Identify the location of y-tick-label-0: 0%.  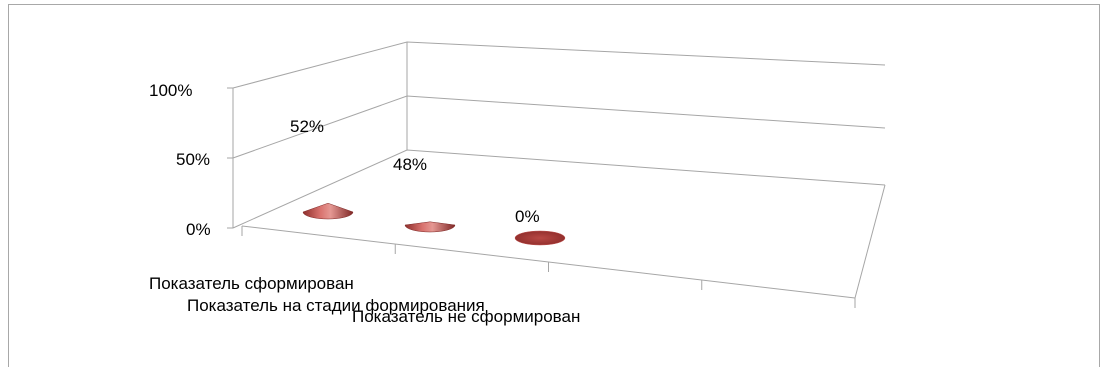
(198, 229).